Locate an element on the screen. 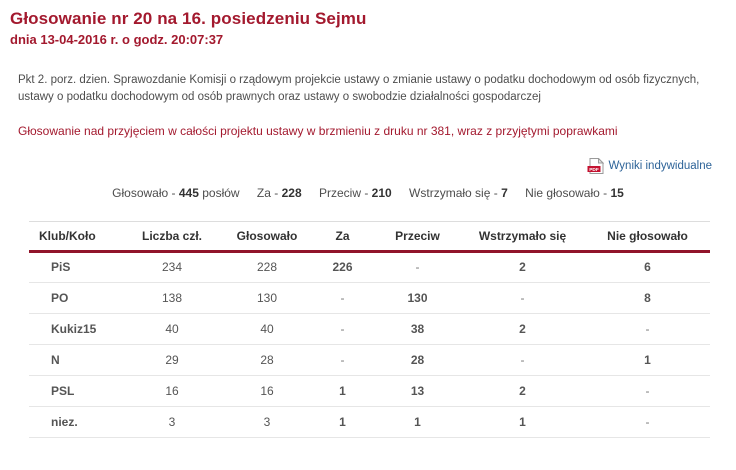  voted-count: 28 is located at coordinates (267, 360).